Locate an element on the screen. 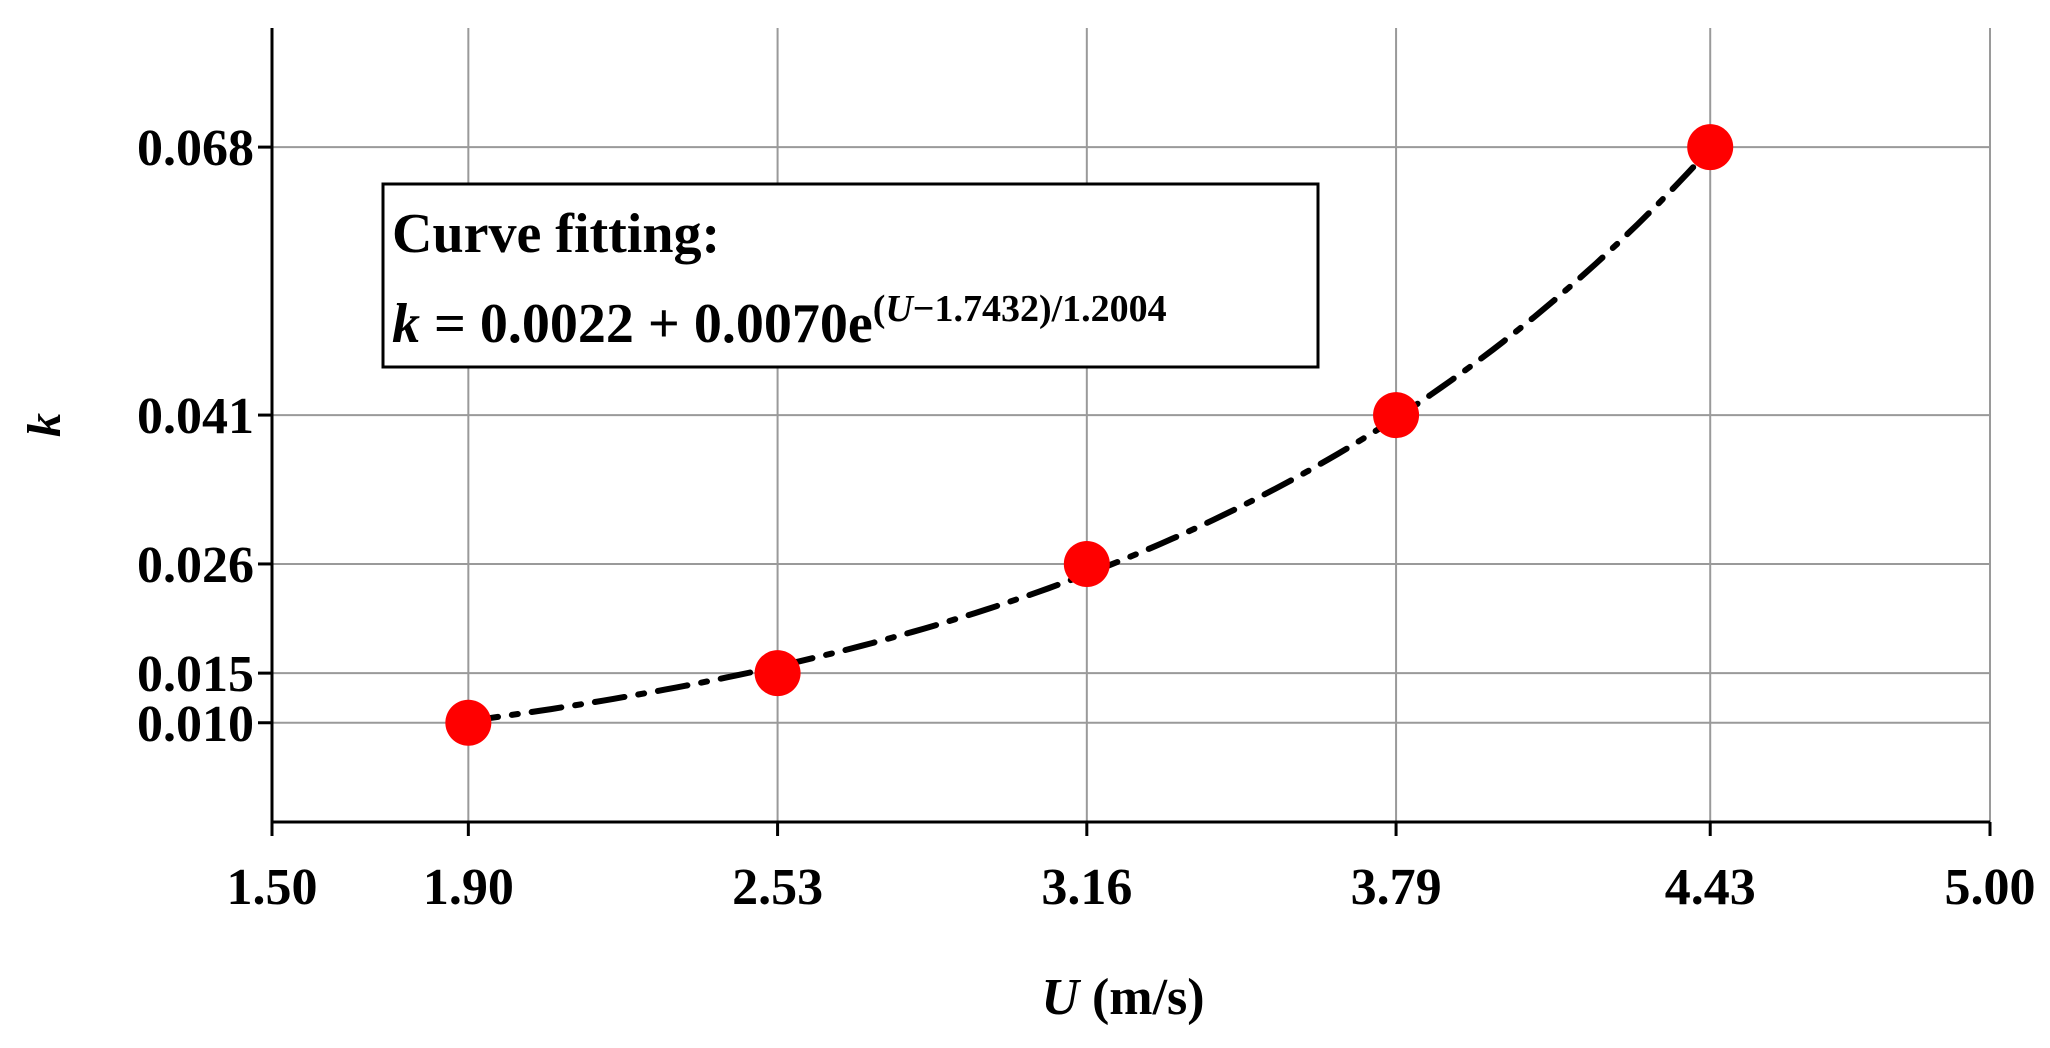  x-tick-label: 4.43 is located at coordinates (1710, 887).